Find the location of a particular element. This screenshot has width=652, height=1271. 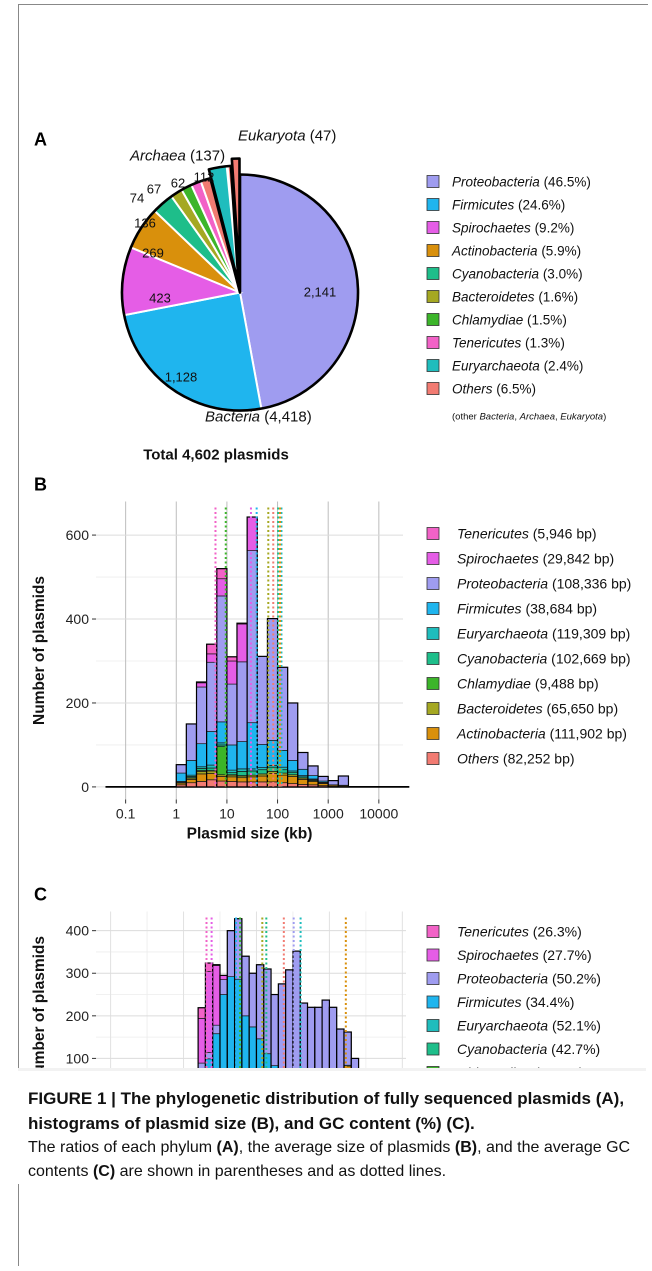

x-tick-label: 0.1 is located at coordinates (126, 814).